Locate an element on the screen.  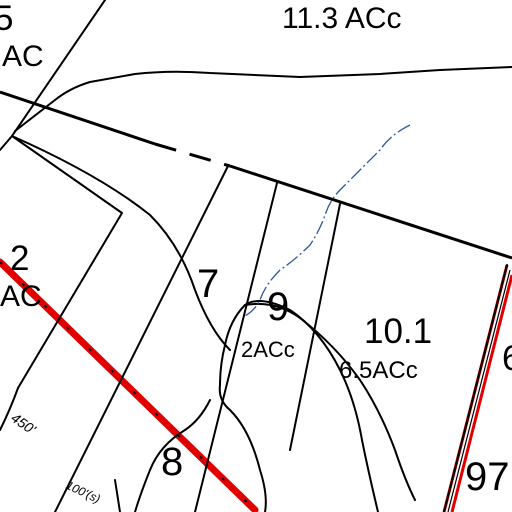
parcel-9-number: 9 is located at coordinates (278, 307).